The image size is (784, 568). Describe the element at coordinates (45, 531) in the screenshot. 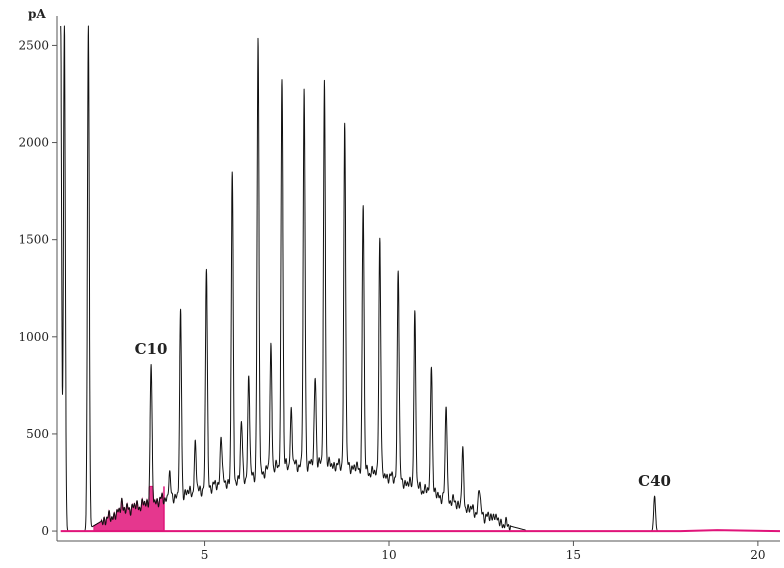

I see `y-tick-label: 0` at that location.